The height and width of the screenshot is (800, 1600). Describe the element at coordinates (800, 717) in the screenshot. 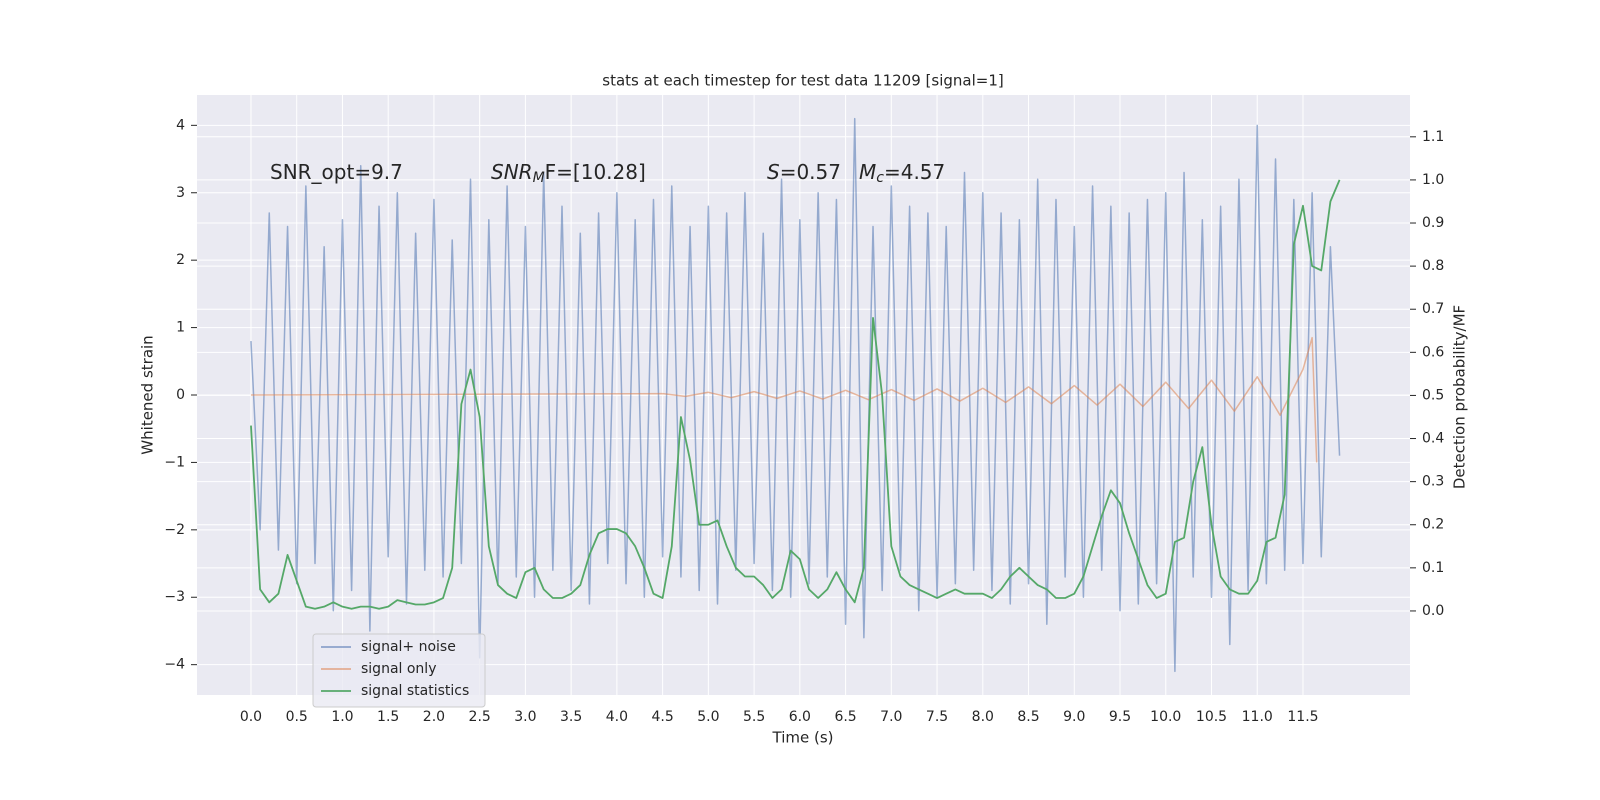

I see `x-tick-label: 6.0` at that location.